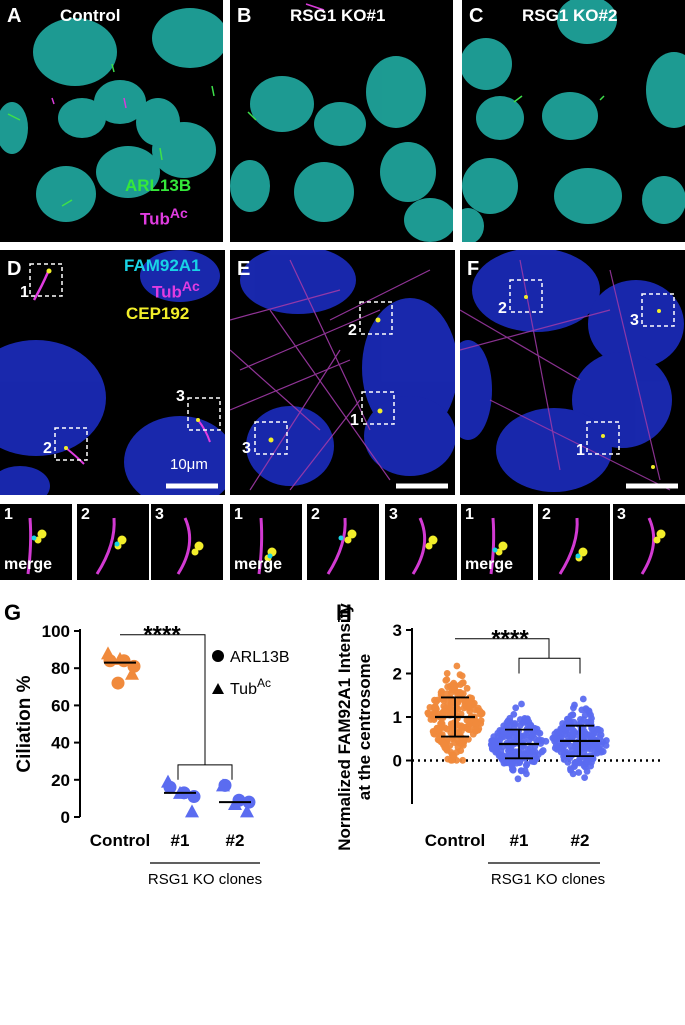 The height and width of the screenshot is (1025, 685). Describe the element at coordinates (60, 780) in the screenshot. I see `y-tick-label-g: 20` at that location.